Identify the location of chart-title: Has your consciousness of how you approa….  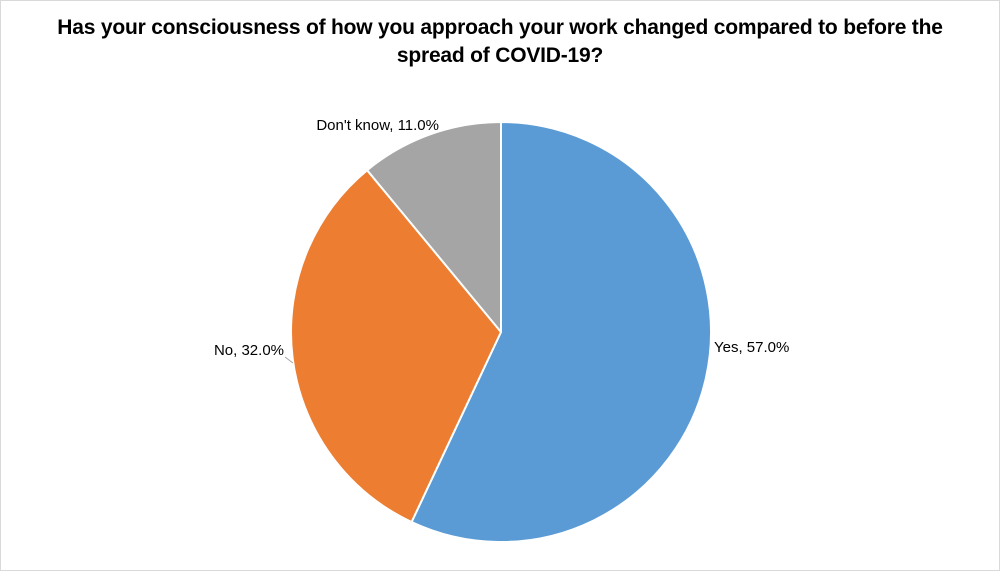
(500, 42).